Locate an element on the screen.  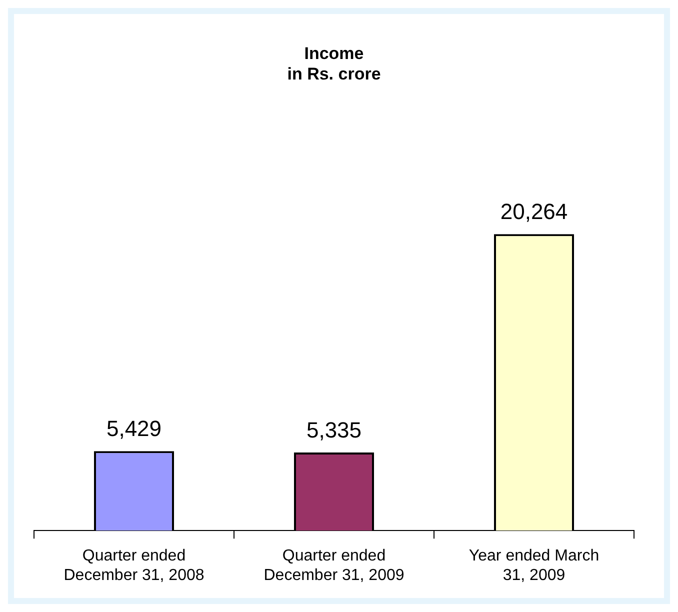
data-label: 5,429 is located at coordinates (134, 429).